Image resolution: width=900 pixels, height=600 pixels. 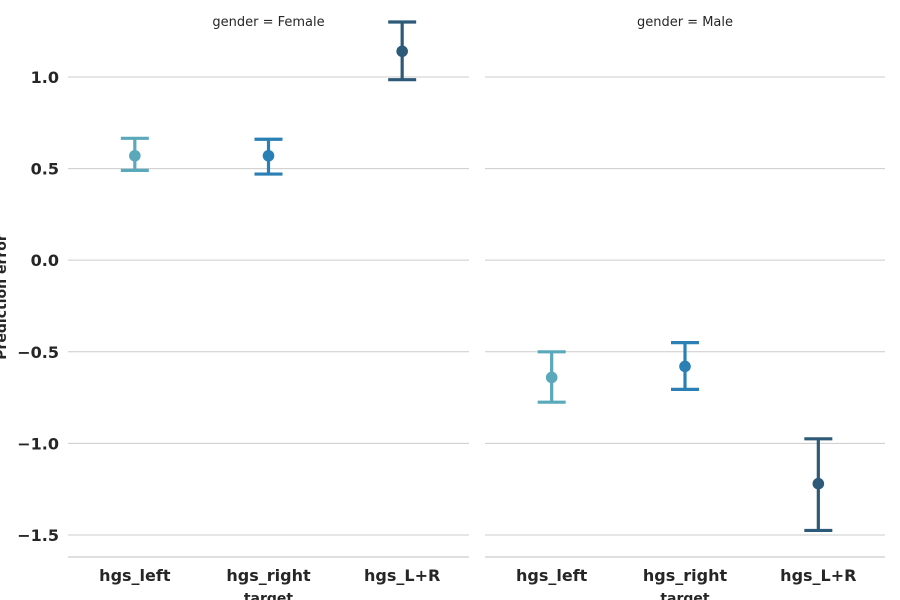 I want to click on y-tick-label: 1.0, so click(x=45, y=77).